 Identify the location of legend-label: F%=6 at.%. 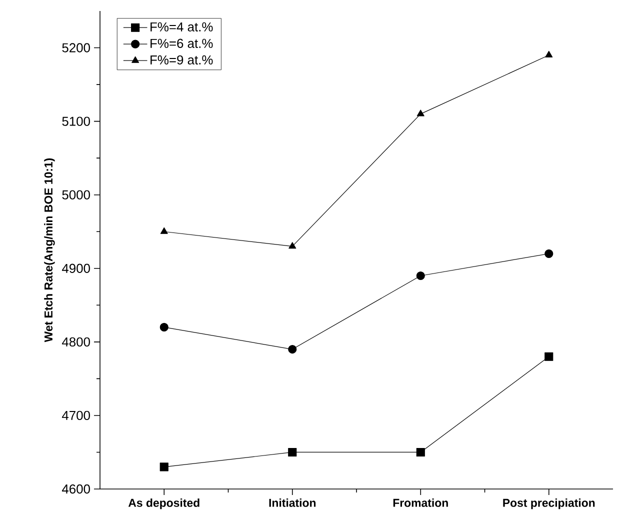
(181, 43).